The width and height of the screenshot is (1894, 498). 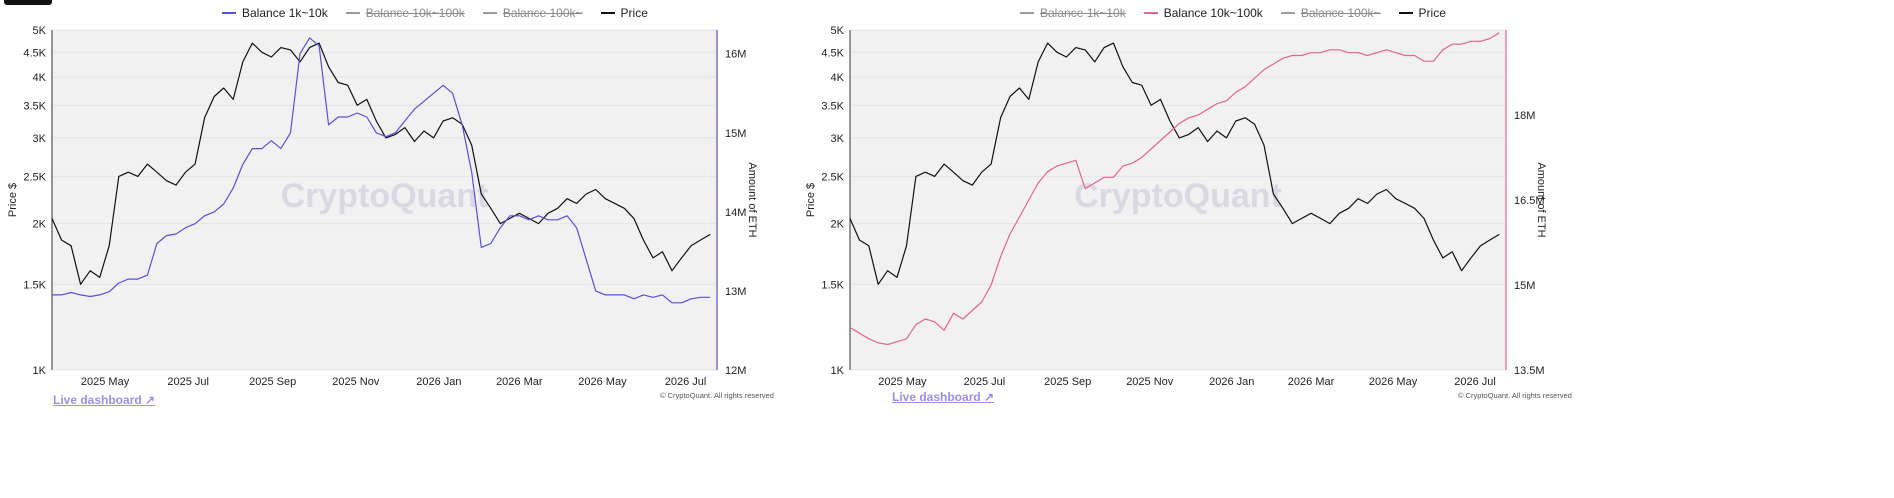 What do you see at coordinates (735, 371) in the screenshot?
I see `y2-tick-label: 12M` at bounding box center [735, 371].